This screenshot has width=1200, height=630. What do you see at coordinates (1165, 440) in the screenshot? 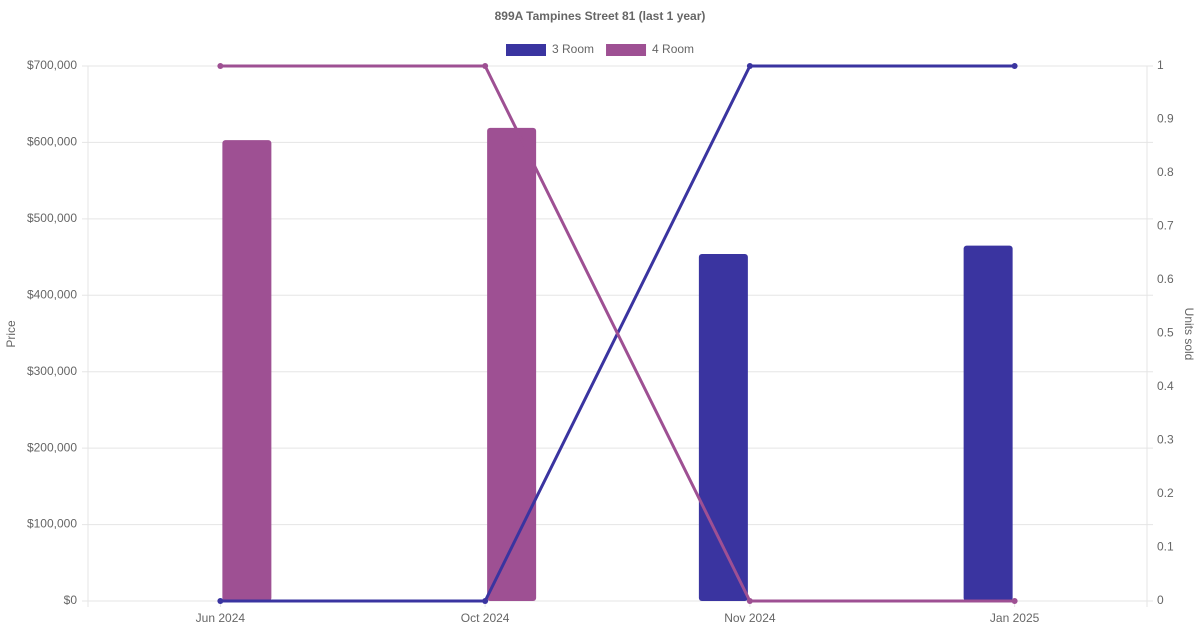
I see `y2-tick-label: 0.3` at bounding box center [1165, 440].